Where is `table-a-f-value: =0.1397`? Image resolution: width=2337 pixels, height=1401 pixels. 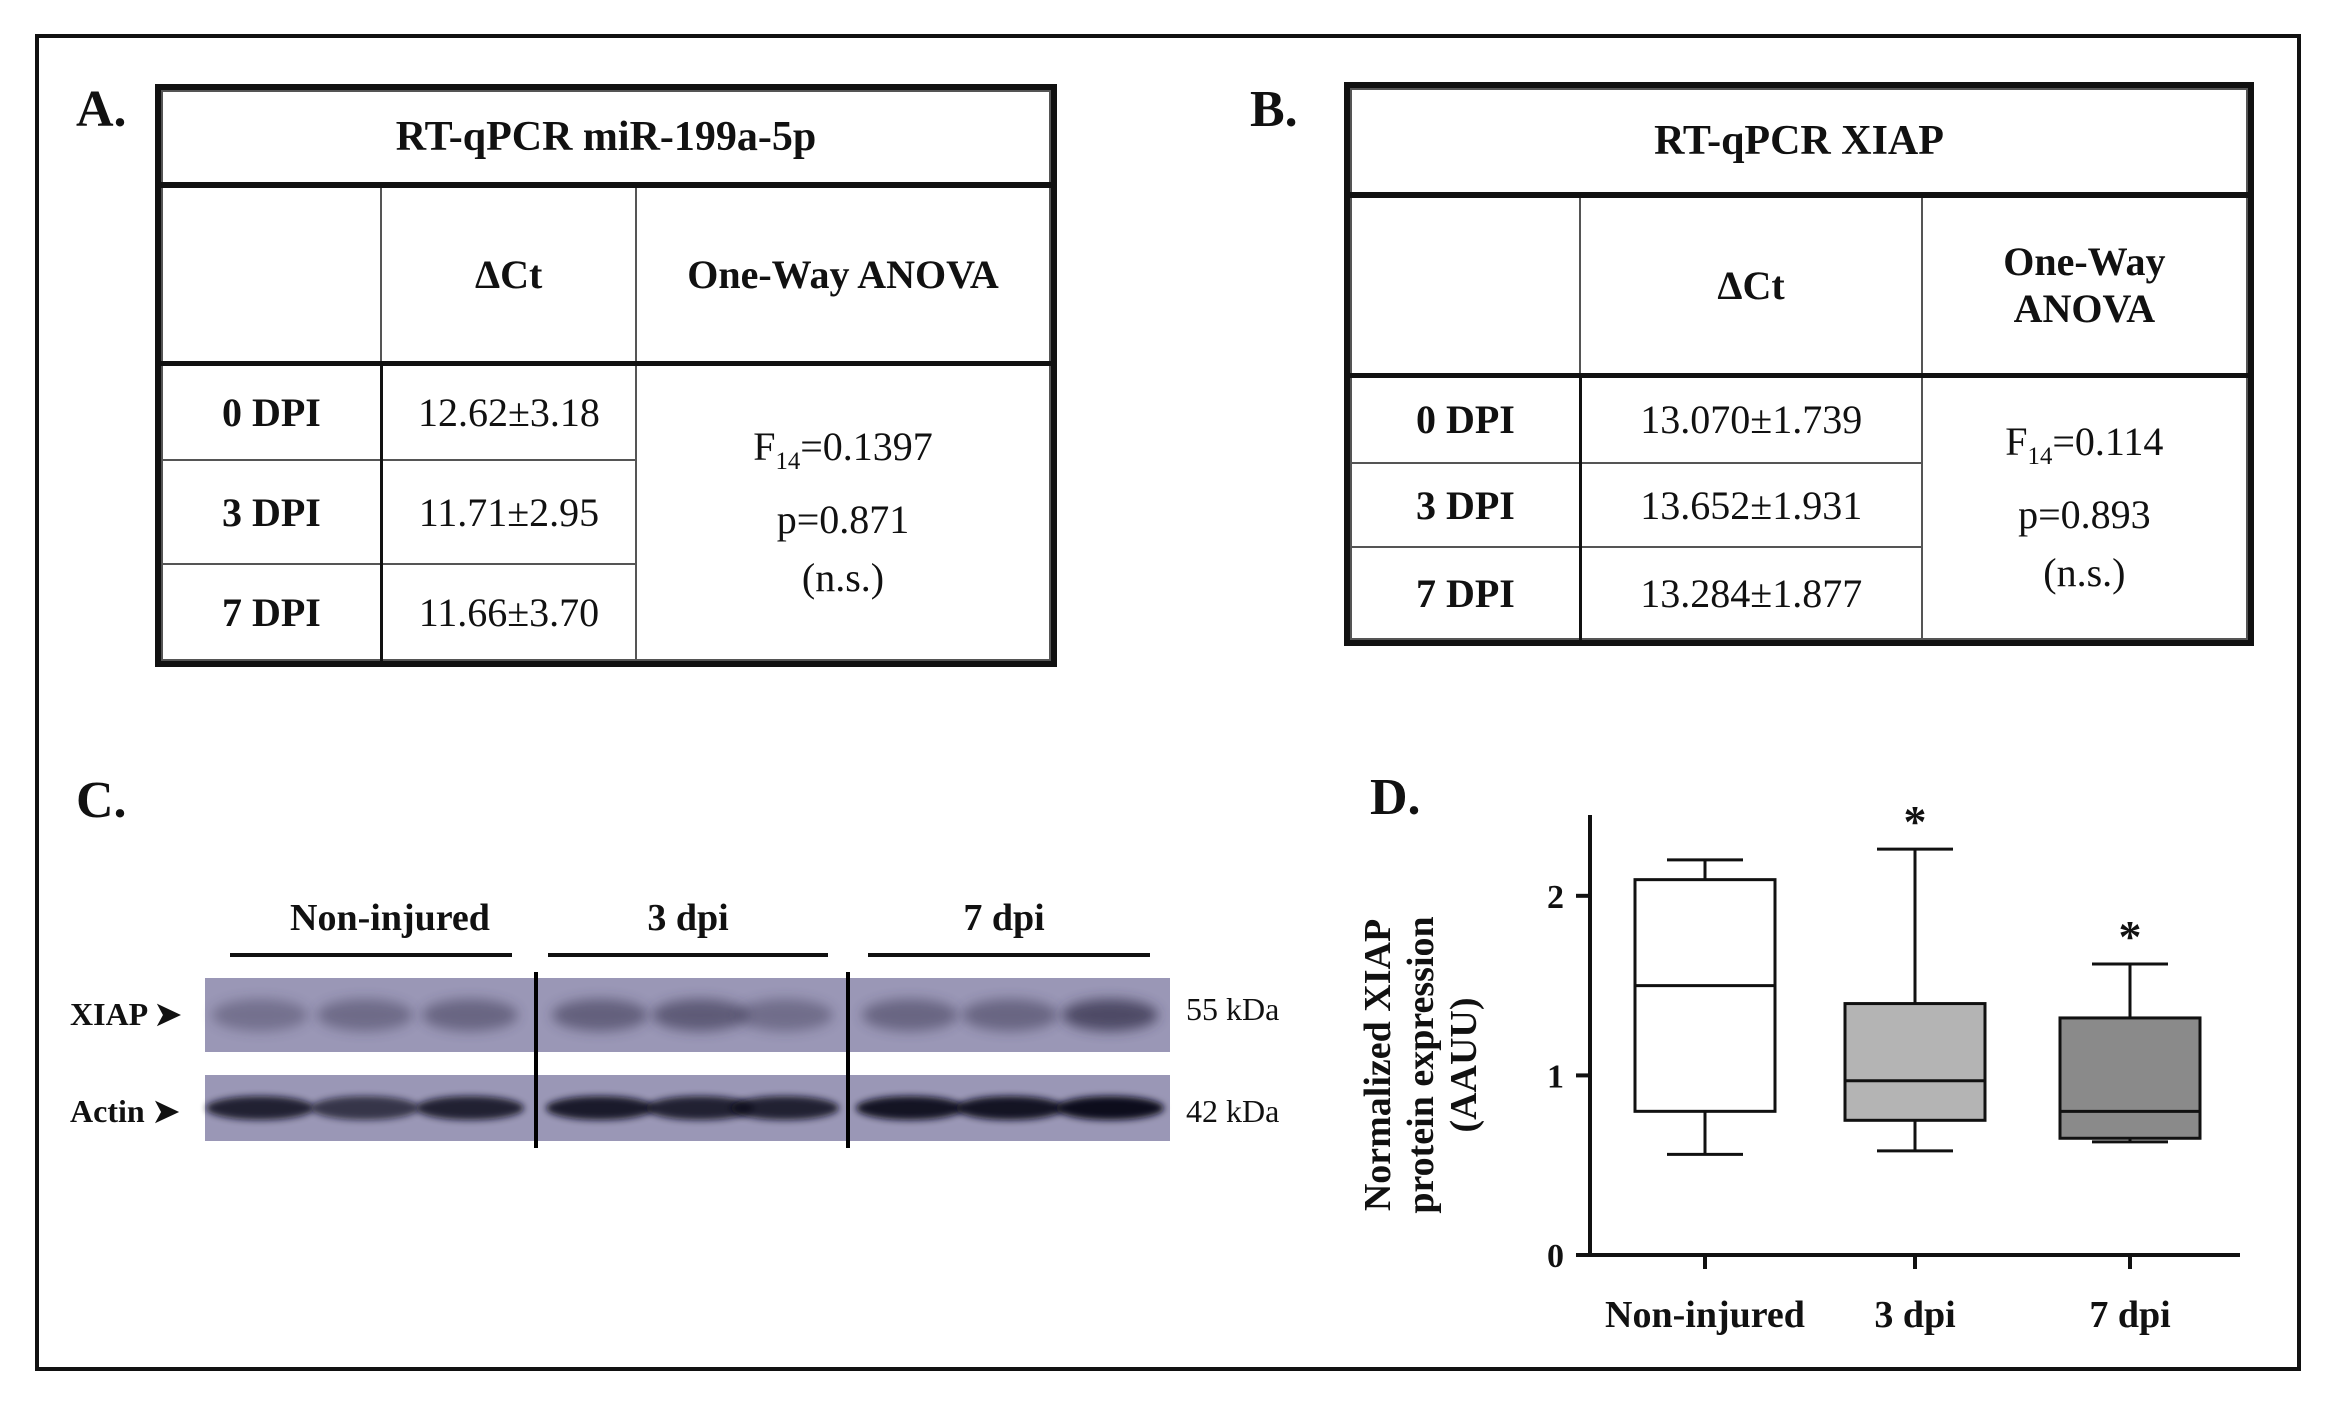
table-a-f-value: =0.1397 is located at coordinates (866, 446).